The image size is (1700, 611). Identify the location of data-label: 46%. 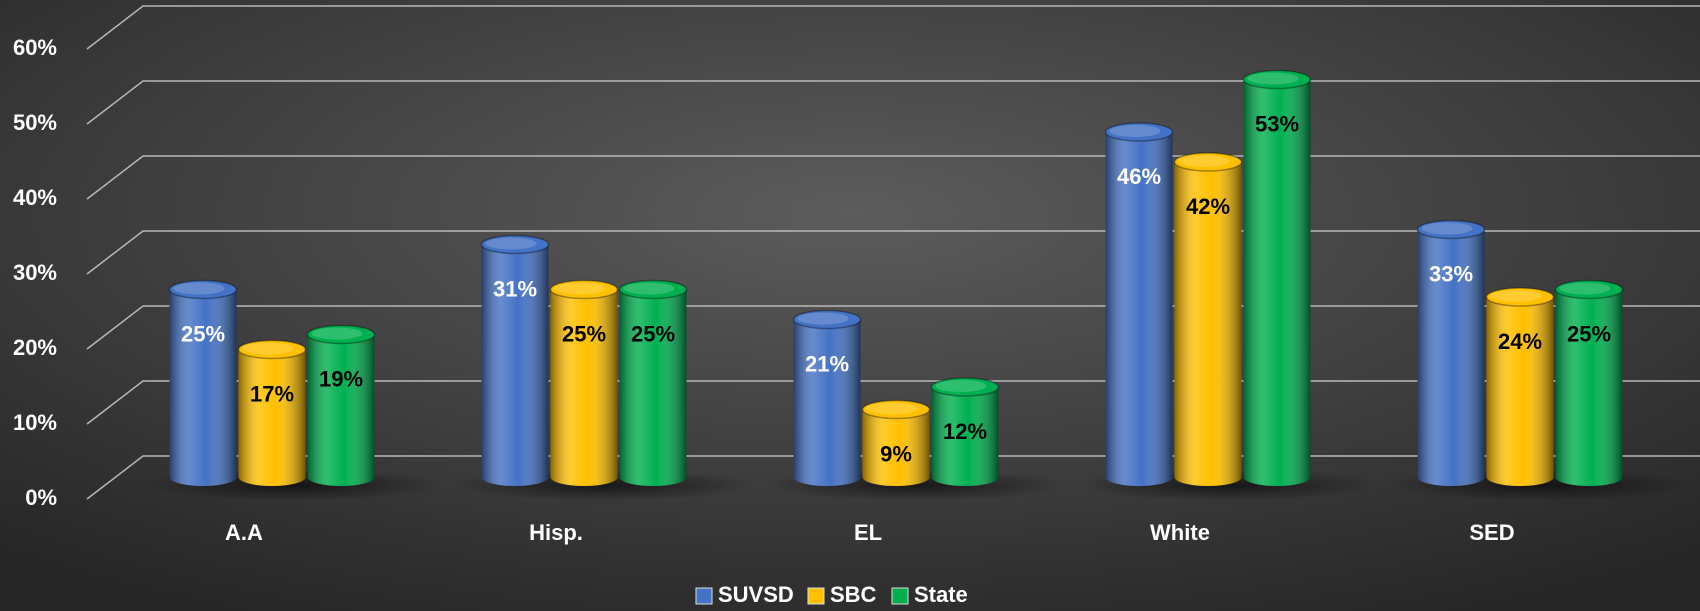
(1139, 176).